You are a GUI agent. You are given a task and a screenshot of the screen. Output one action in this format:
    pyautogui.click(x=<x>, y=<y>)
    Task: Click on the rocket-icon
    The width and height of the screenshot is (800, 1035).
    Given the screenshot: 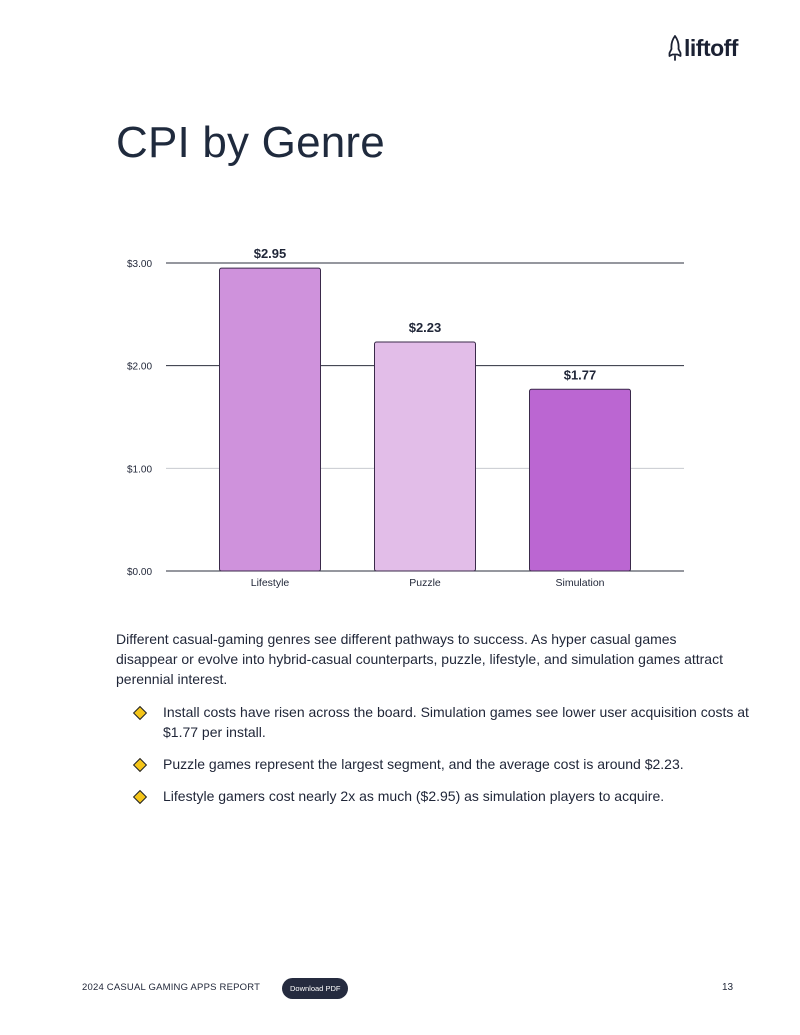 What is the action you would take?
    pyautogui.click(x=675, y=48)
    